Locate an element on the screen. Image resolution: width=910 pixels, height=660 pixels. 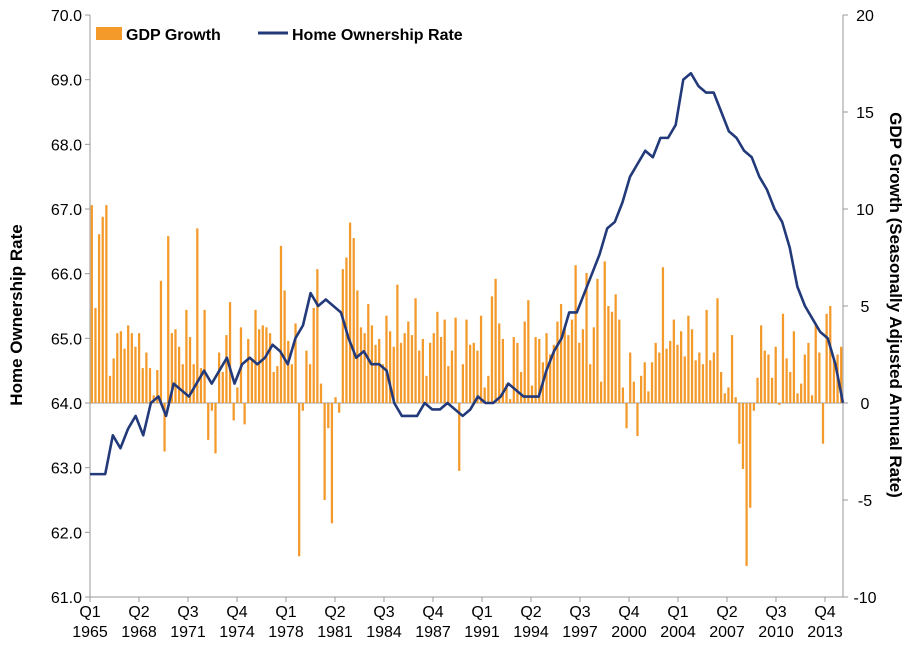
x-tick-label-year: 2004 is located at coordinates (678, 632).